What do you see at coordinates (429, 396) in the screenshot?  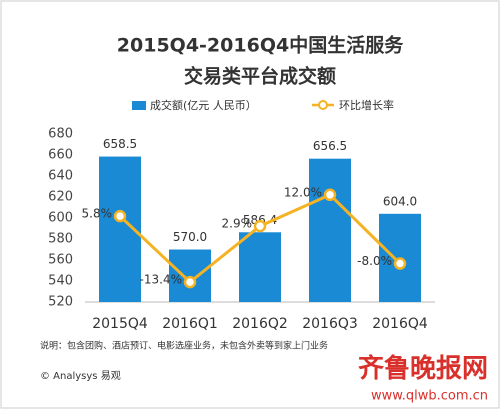 I see `watermark-url: www.qlwb.com.cn` at bounding box center [429, 396].